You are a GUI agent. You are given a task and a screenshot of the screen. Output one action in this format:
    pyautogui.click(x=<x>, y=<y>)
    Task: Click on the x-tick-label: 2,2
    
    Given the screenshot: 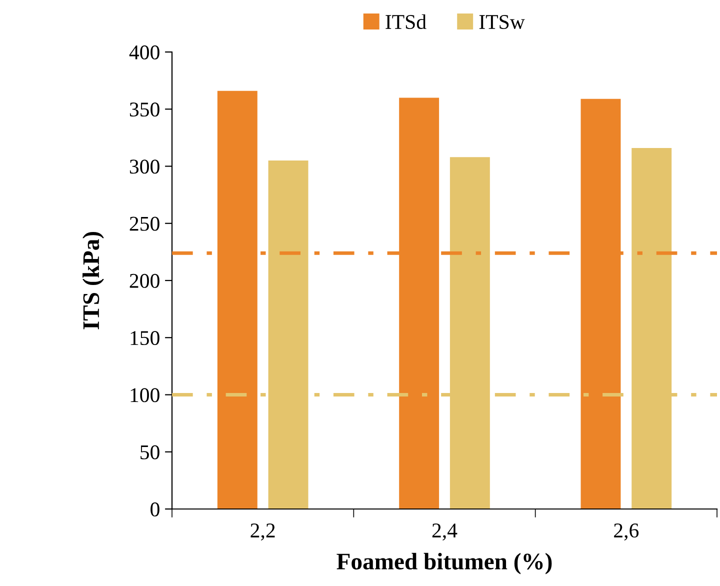 What is the action you would take?
    pyautogui.click(x=262, y=532)
    